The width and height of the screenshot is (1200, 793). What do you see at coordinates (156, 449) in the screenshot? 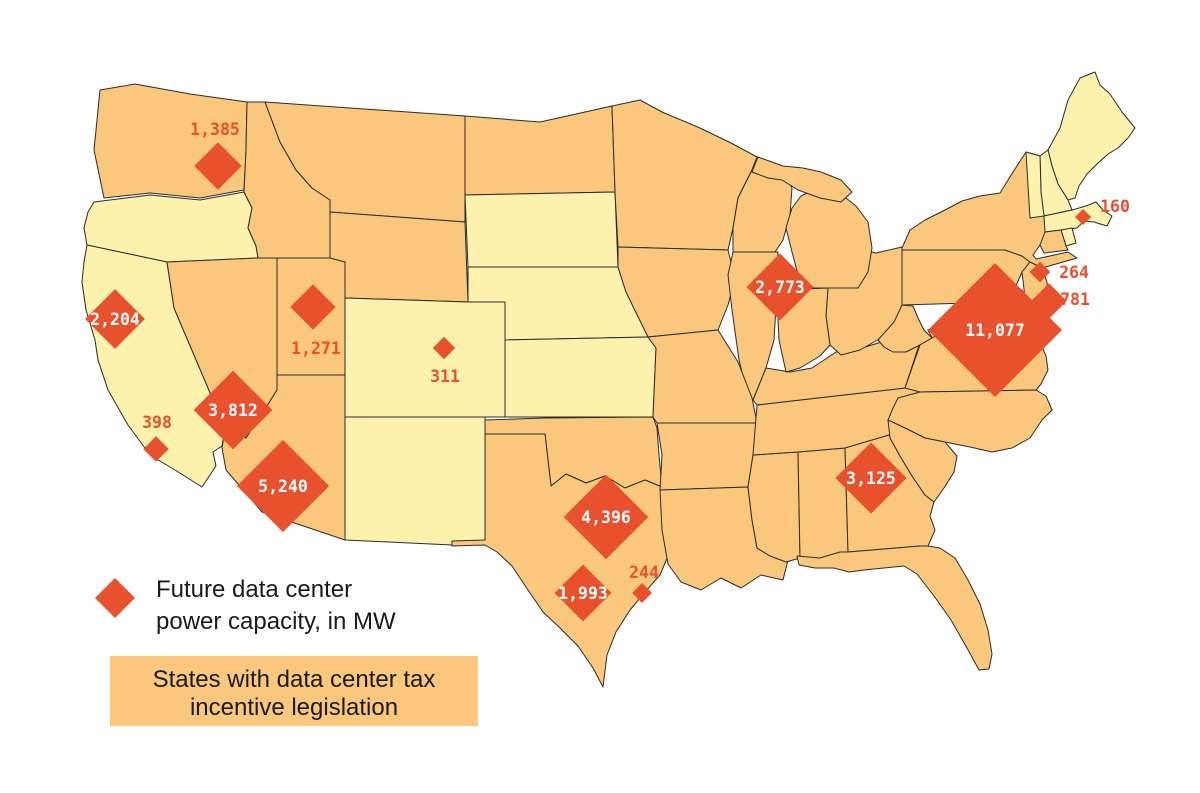
I see `marker-diamond-southern-california` at bounding box center [156, 449].